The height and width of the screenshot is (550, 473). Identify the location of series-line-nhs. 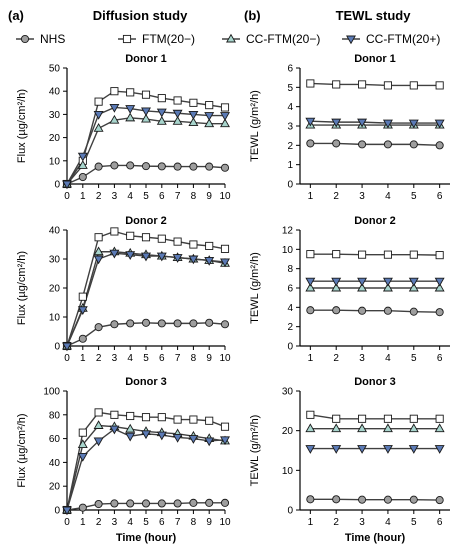
(375, 311).